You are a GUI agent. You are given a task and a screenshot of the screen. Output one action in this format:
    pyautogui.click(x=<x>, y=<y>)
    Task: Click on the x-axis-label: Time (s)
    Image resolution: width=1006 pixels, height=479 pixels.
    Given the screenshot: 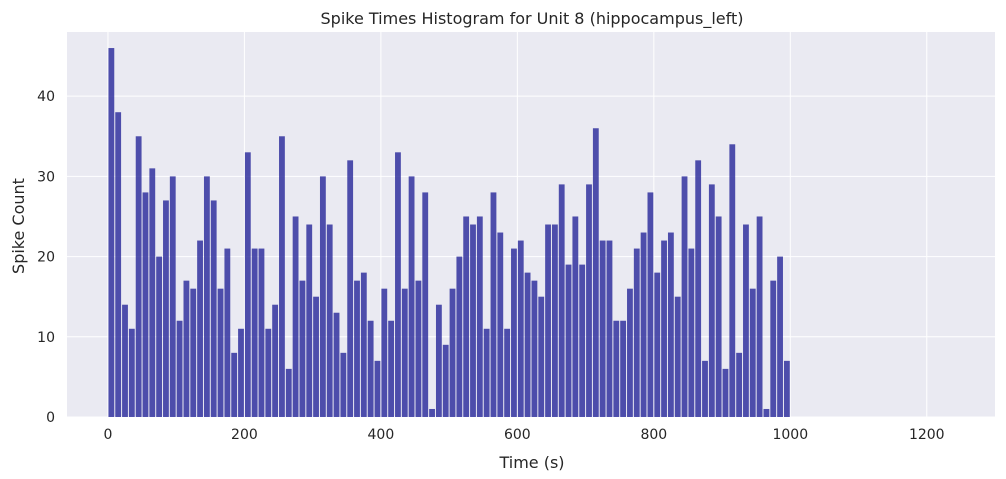 What is the action you would take?
    pyautogui.click(x=531, y=462)
    